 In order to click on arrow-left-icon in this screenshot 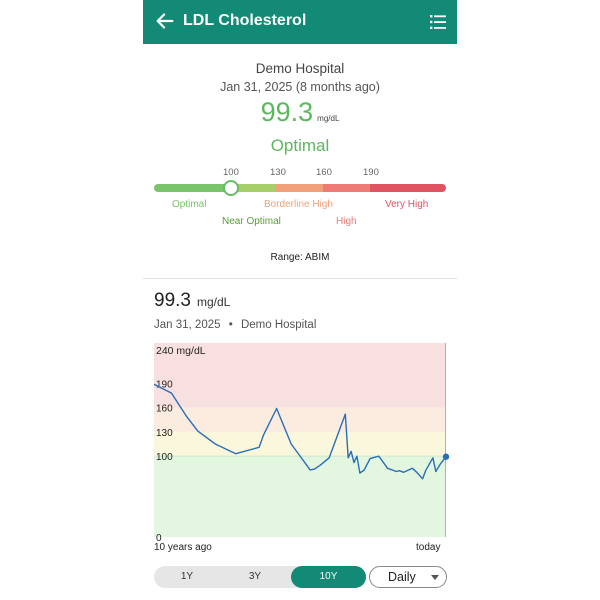, I will do `click(165, 21)`.